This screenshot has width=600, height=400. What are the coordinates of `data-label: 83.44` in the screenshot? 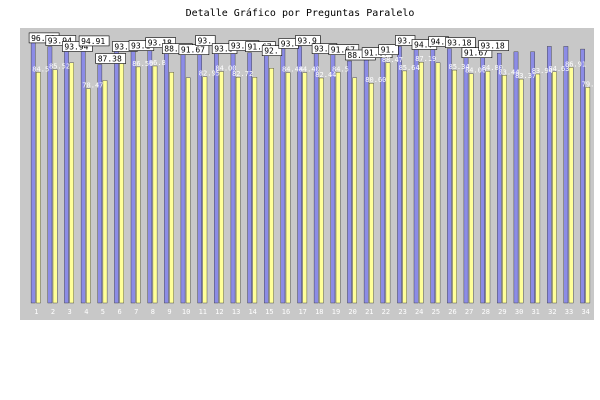 It's located at (508, 72).